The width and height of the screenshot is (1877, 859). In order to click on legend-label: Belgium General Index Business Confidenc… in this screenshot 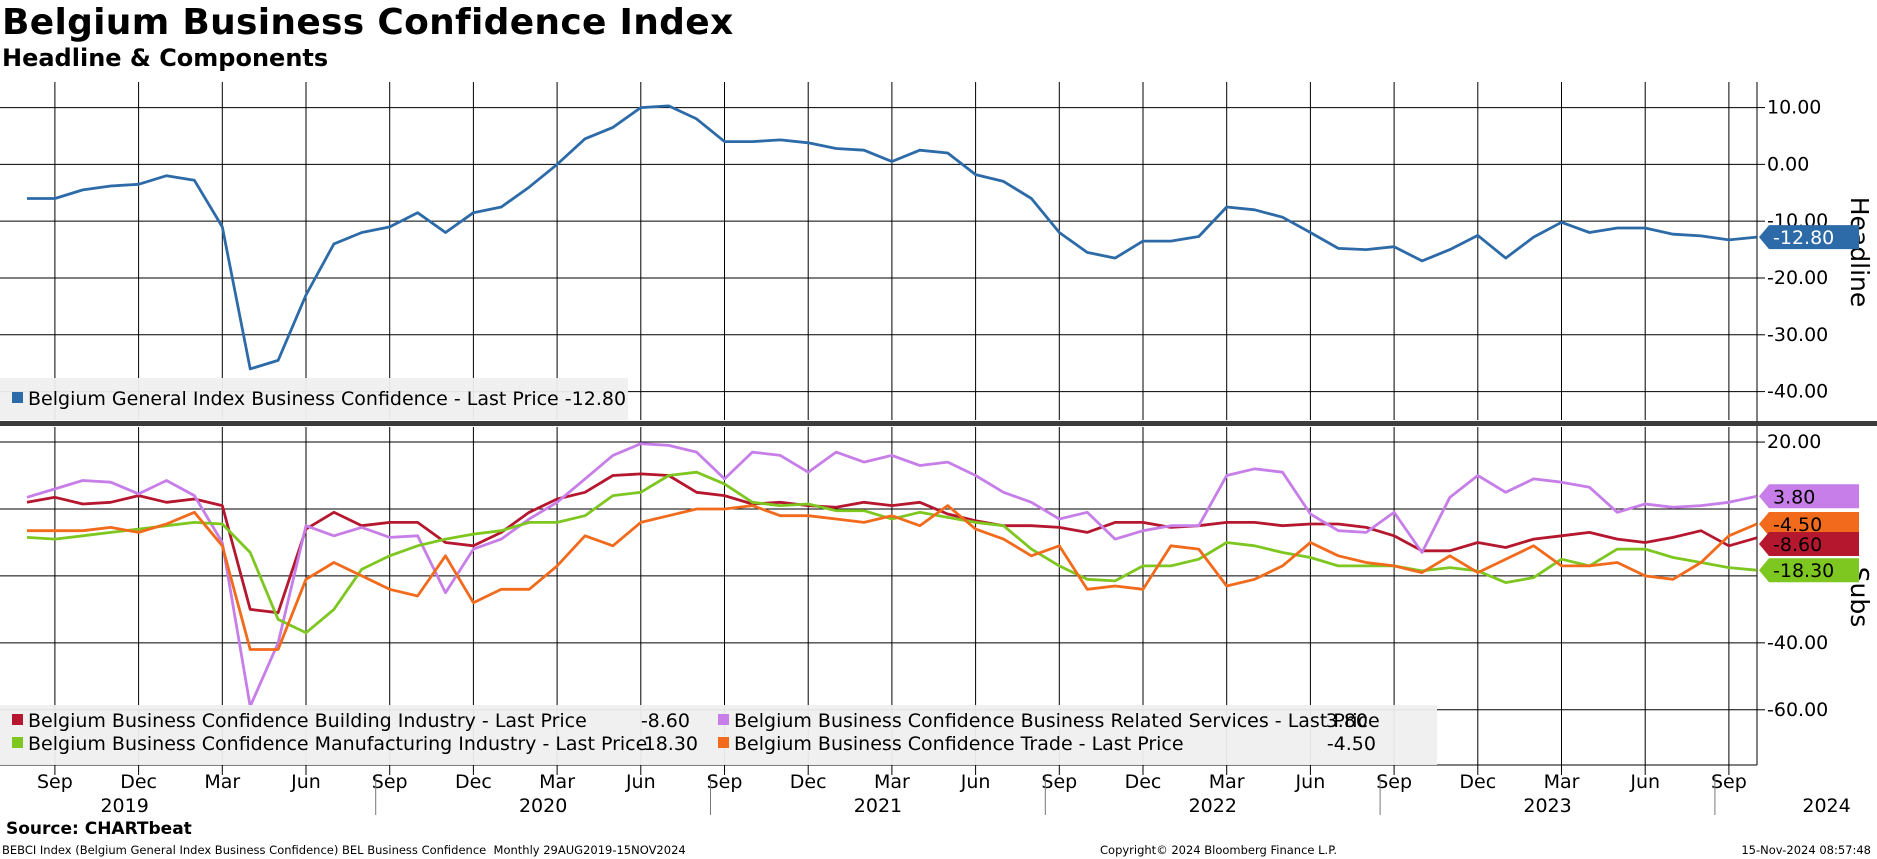, I will do `click(327, 399)`.